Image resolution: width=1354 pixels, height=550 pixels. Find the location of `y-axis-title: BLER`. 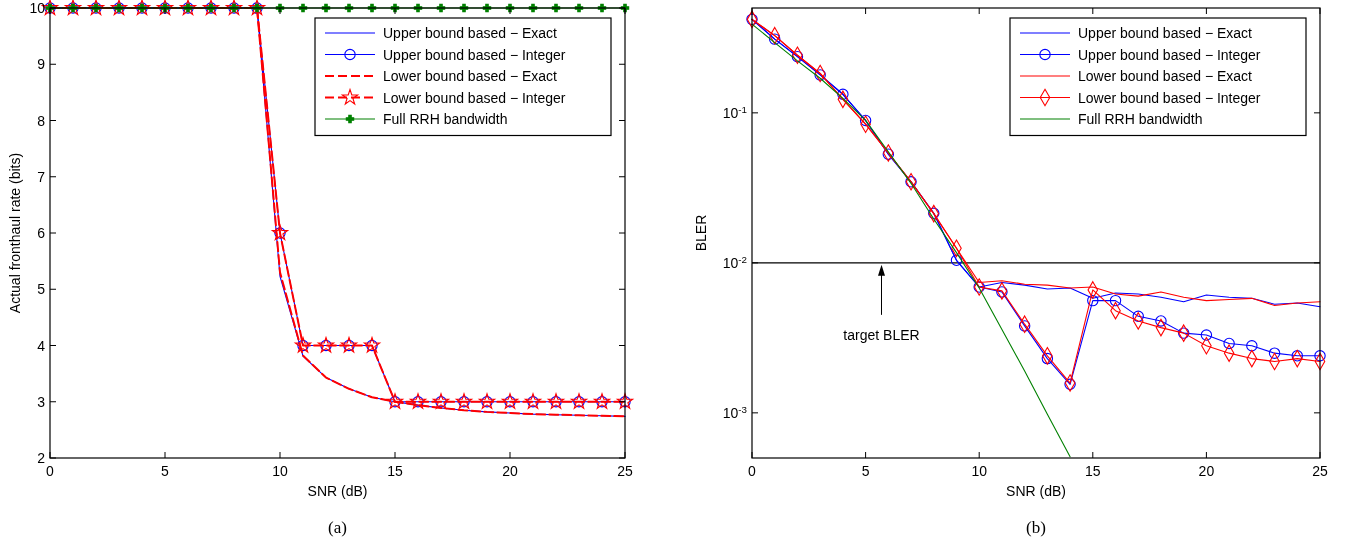

y-axis-title: BLER is located at coordinates (701, 233).